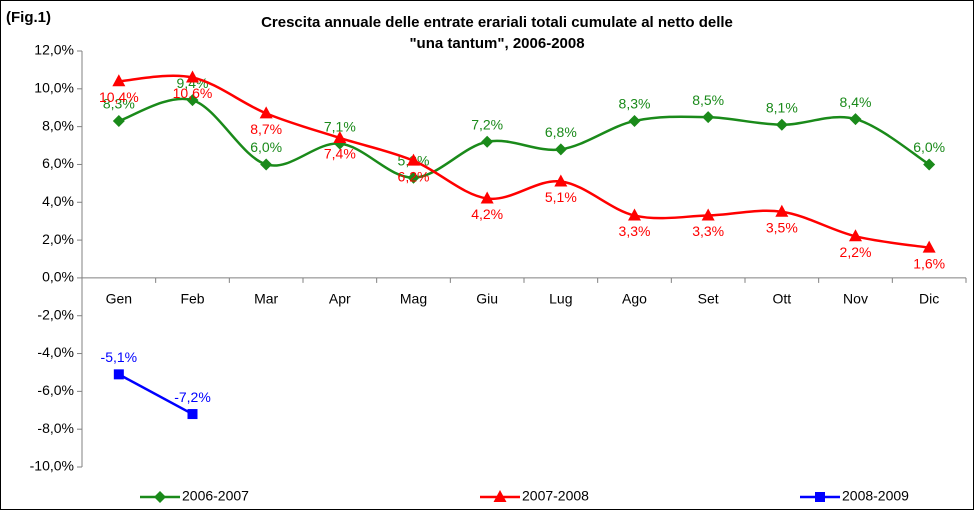 The height and width of the screenshot is (510, 974). What do you see at coordinates (193, 93) in the screenshot?
I see `data-label: 10,6%` at bounding box center [193, 93].